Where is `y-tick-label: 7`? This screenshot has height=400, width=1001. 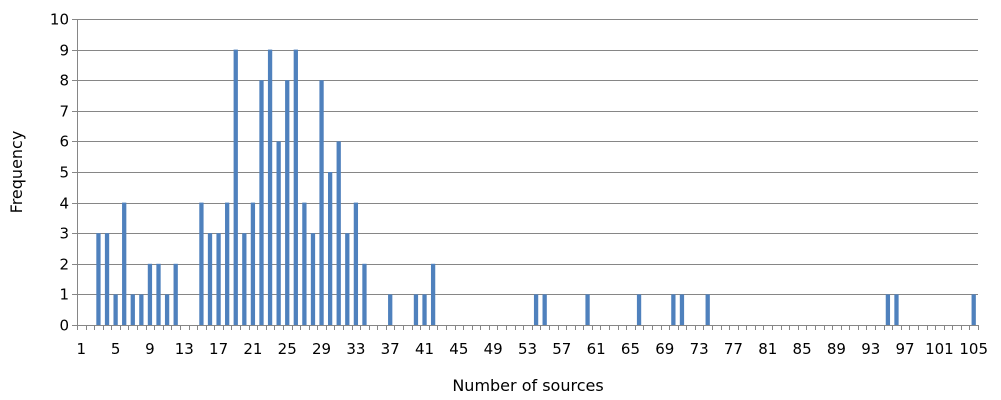
y-tick-label: 7 is located at coordinates (64, 112).